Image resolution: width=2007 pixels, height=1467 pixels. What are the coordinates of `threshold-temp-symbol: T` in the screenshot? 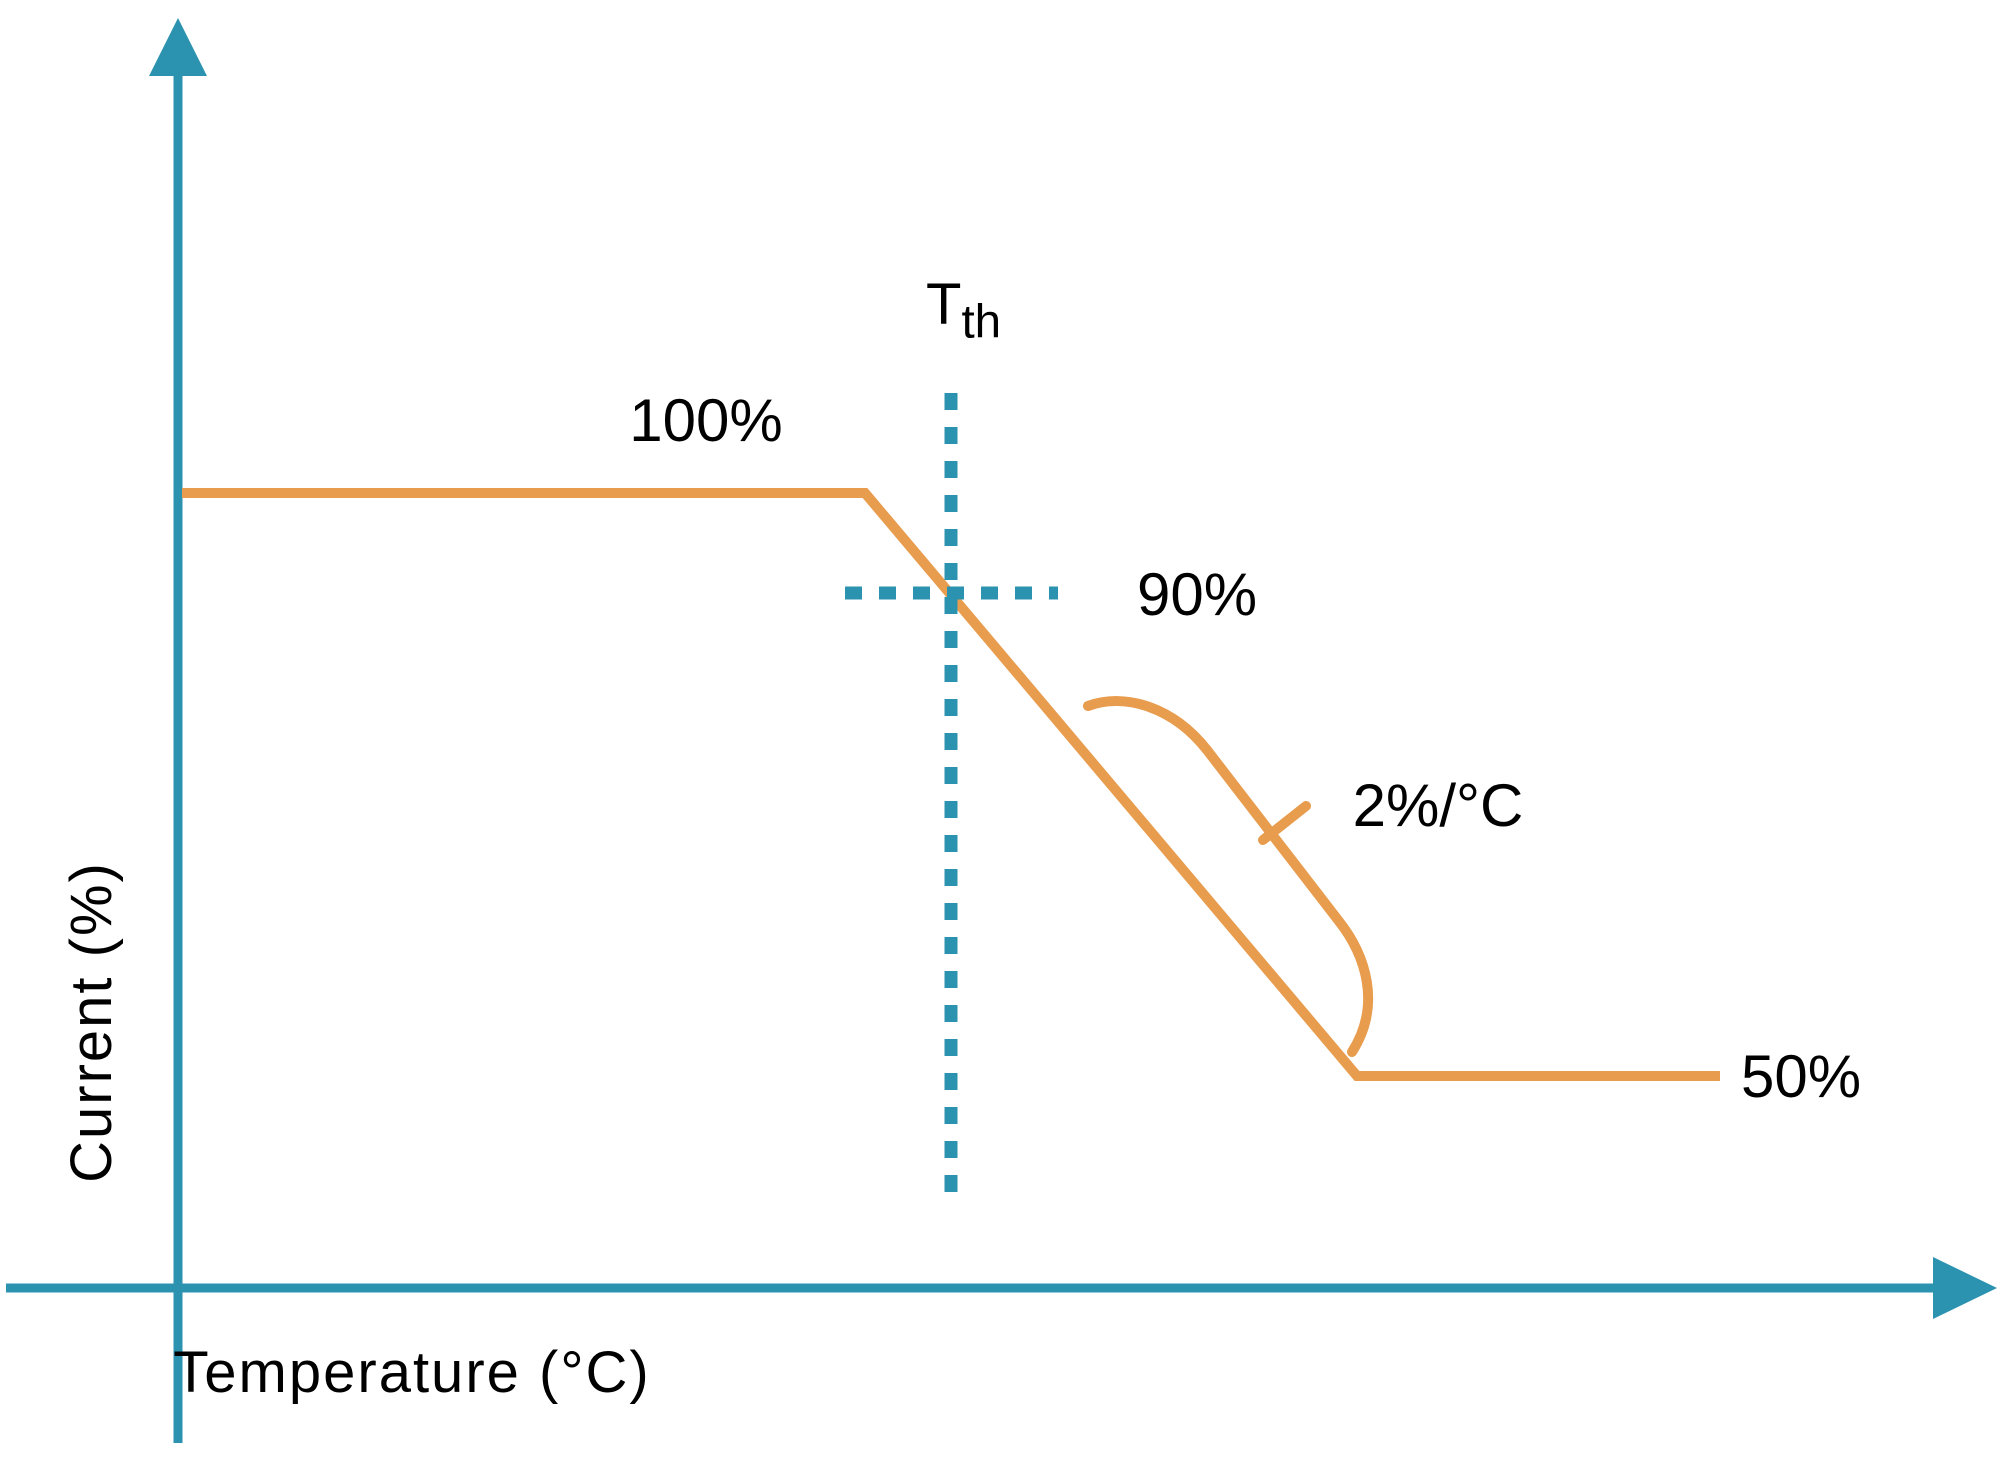 It's located at (944, 304).